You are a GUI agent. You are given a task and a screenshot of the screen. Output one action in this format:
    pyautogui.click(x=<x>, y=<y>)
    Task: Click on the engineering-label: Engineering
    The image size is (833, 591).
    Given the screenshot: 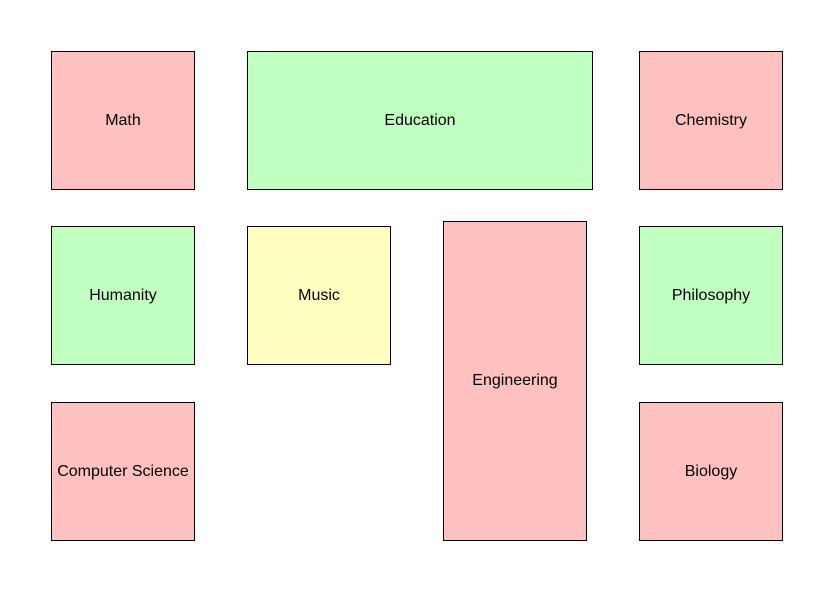 What is the action you would take?
    pyautogui.click(x=515, y=380)
    